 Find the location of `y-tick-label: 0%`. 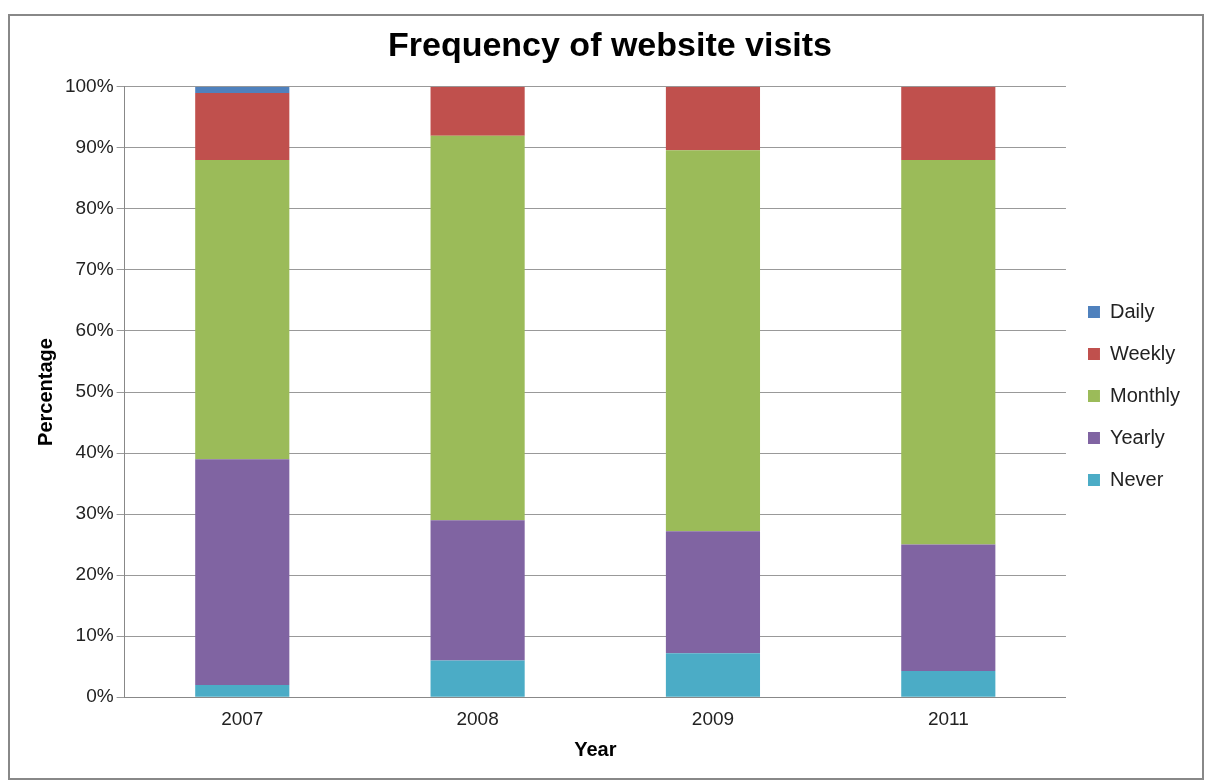

y-tick-label: 0% is located at coordinates (100, 696).